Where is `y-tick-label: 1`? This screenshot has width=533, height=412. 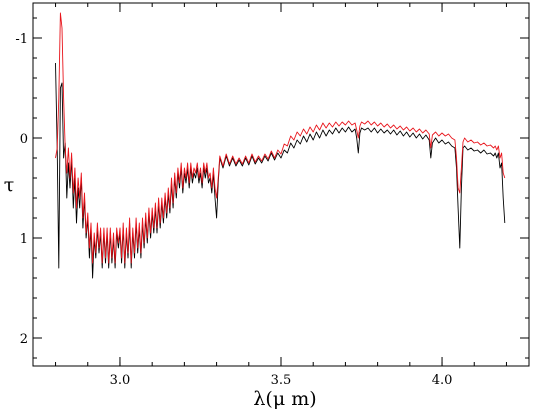 y-tick-label: 1 is located at coordinates (24, 239).